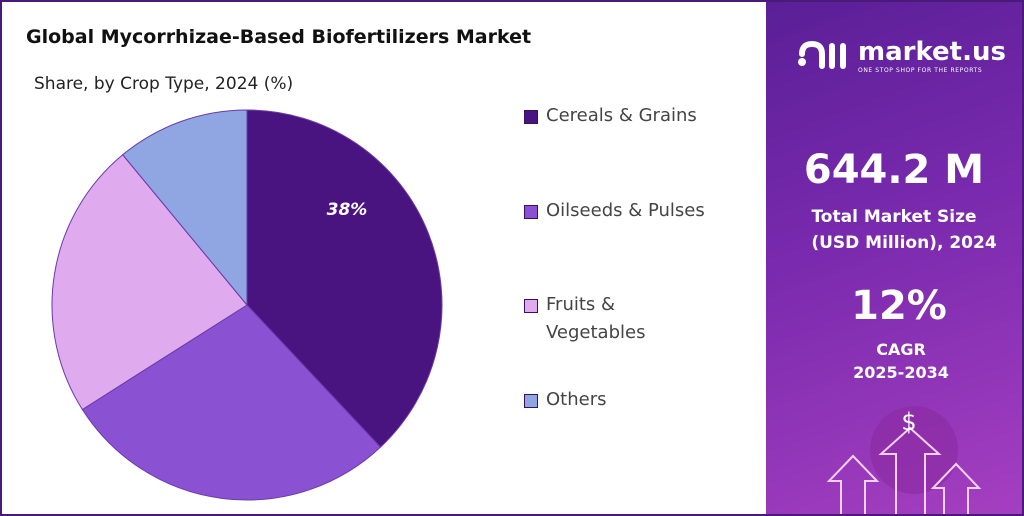  I want to click on market-size-value: 644.2 M, so click(894, 170).